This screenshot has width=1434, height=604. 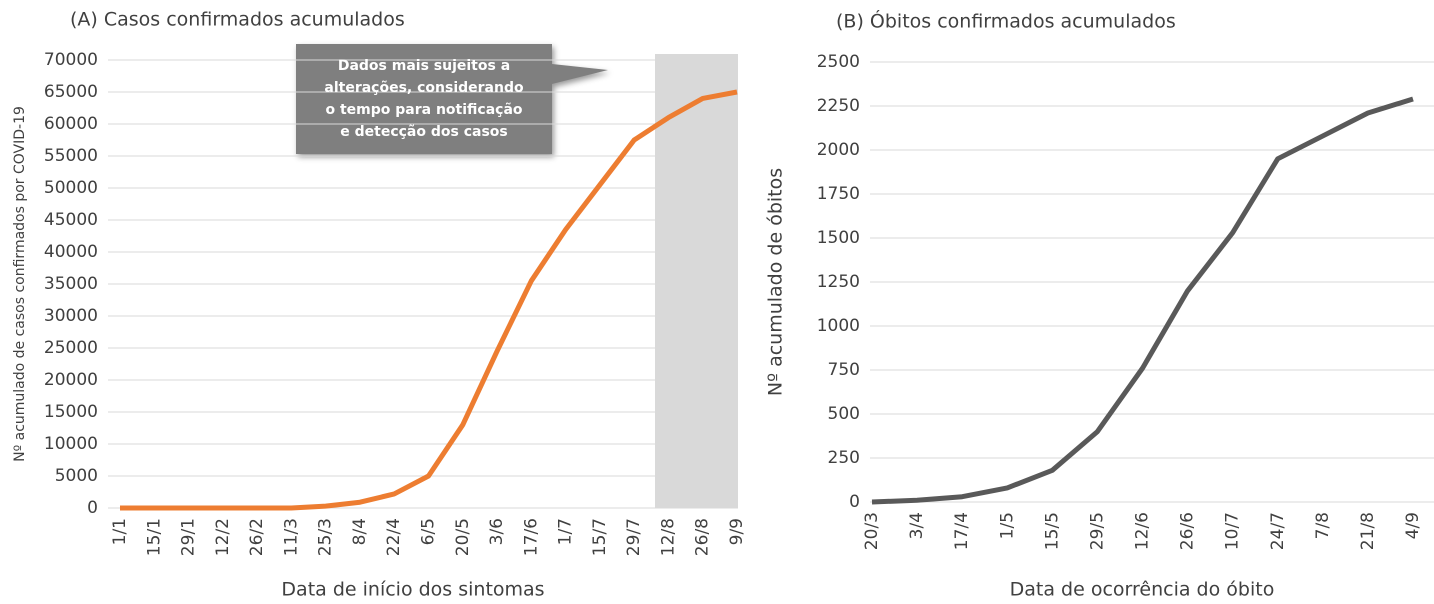 I want to click on y-tick-label: 2250, so click(x=838, y=106).